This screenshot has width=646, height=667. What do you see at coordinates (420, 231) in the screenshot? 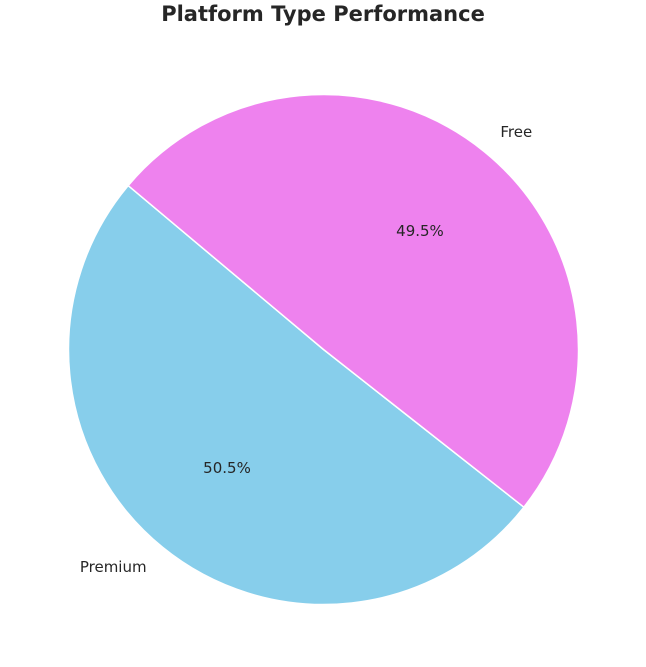
I see `slice-percent-free: 49.5%` at bounding box center [420, 231].